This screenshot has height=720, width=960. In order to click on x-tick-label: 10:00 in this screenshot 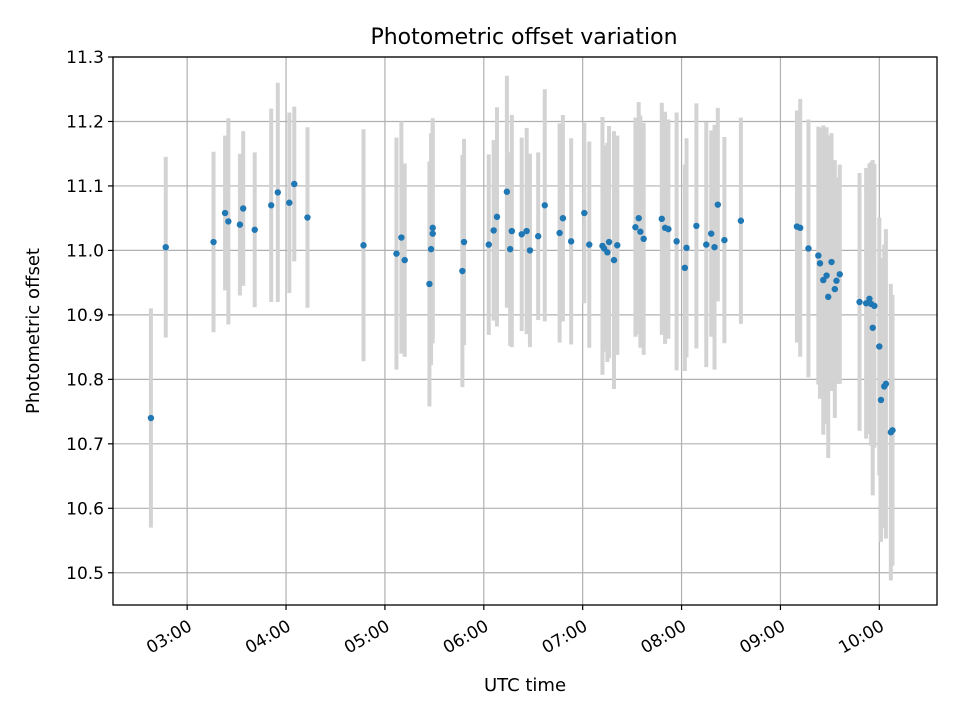, I will do `click(861, 637)`.